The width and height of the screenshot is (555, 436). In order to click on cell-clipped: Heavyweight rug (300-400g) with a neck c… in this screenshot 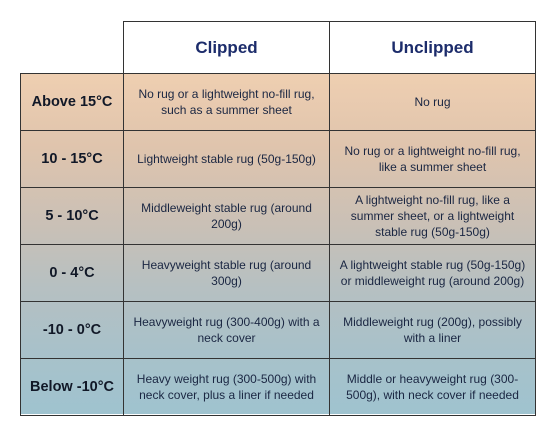, I will do `click(226, 330)`.